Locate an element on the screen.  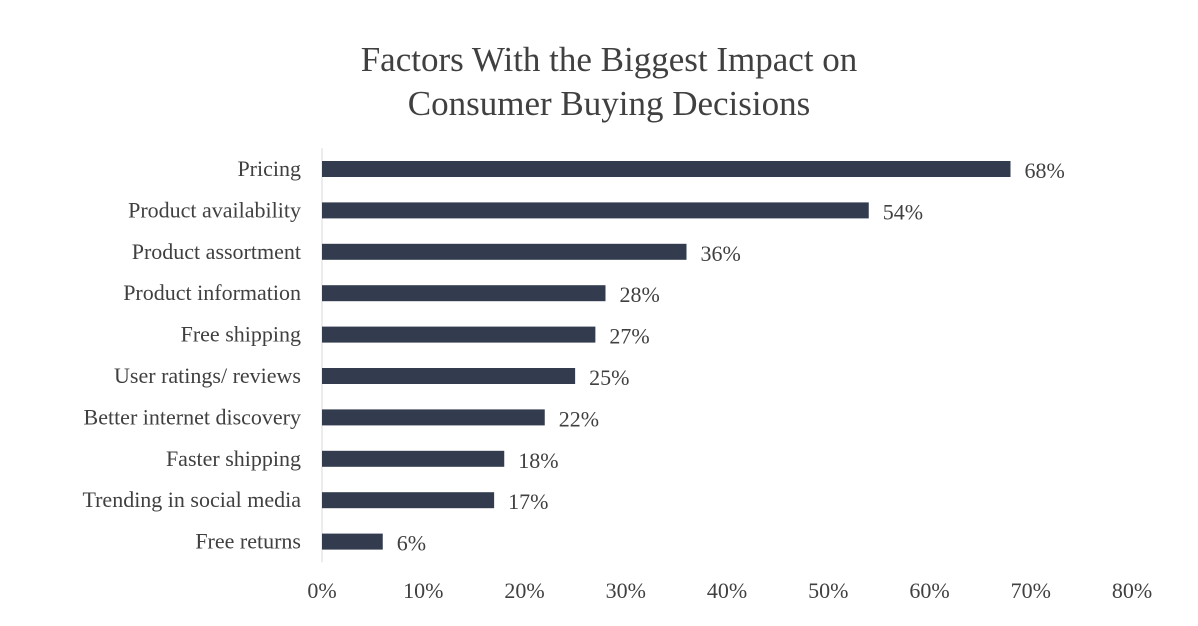
category-label: Product availability is located at coordinates (214, 209).